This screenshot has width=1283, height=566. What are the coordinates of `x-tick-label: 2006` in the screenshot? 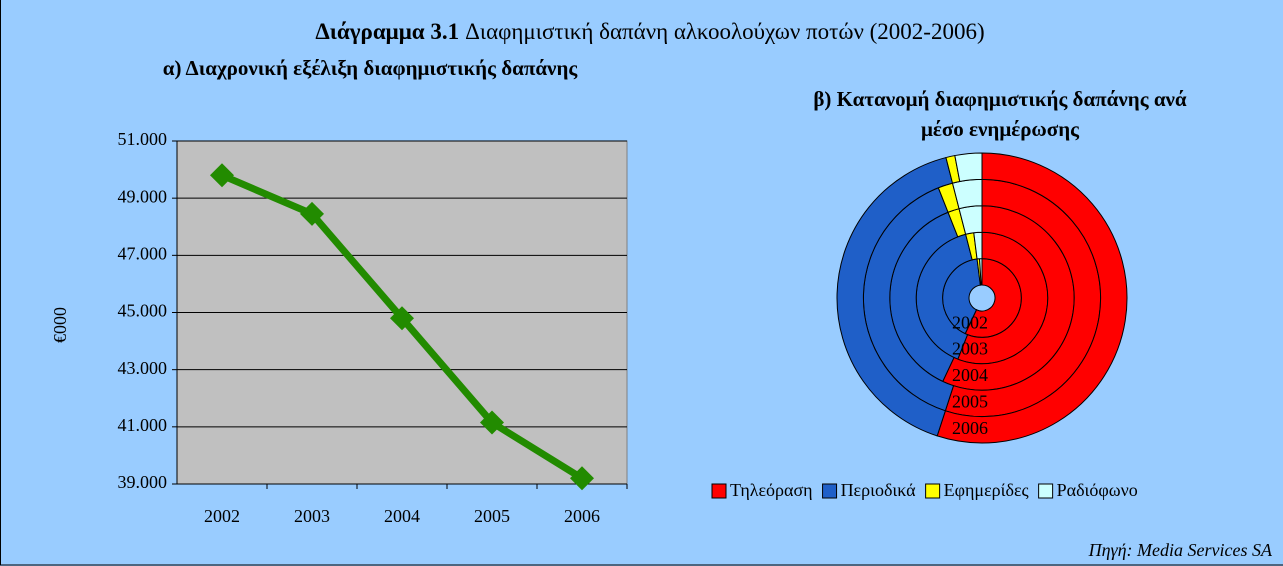 It's located at (582, 516).